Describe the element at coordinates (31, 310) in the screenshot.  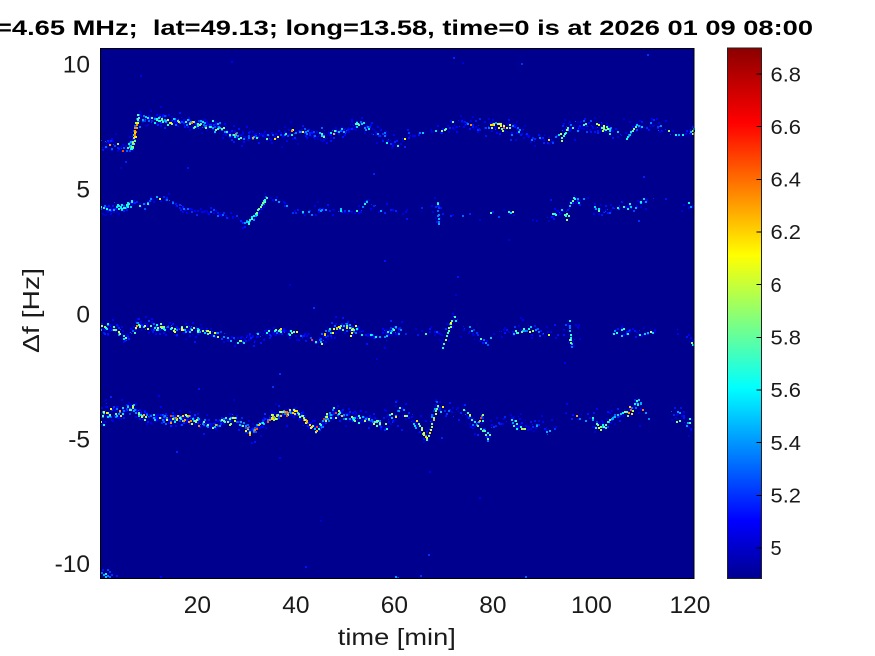
I see `svg-text: Δf [Hz]` at that location.